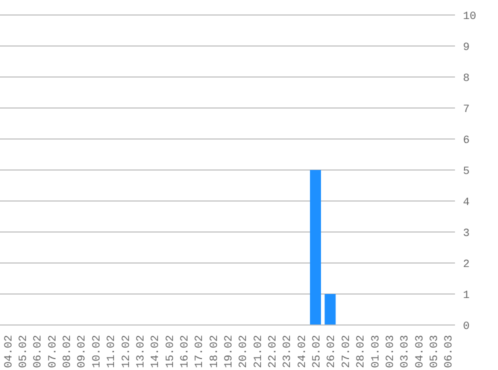  What do you see at coordinates (200, 351) in the screenshot?
I see `x-tick-label: 17.02` at bounding box center [200, 351].